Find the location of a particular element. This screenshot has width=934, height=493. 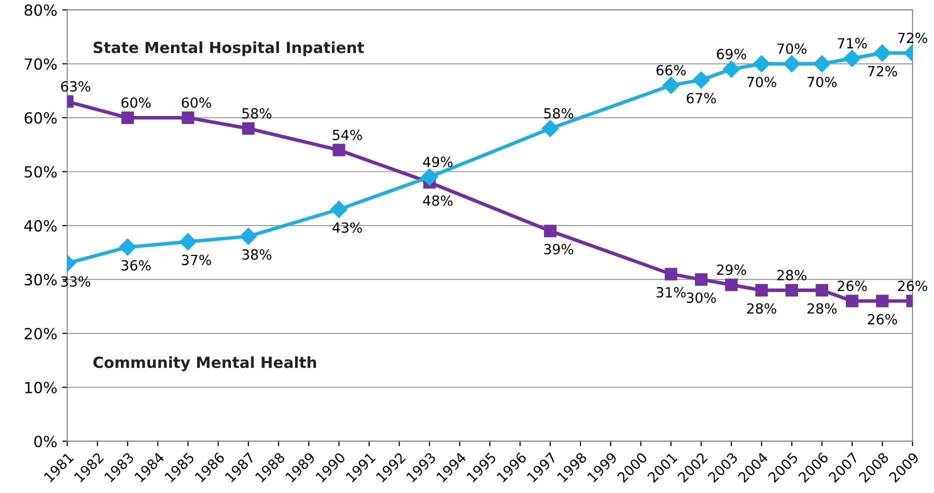

data-label: 39% is located at coordinates (559, 249).